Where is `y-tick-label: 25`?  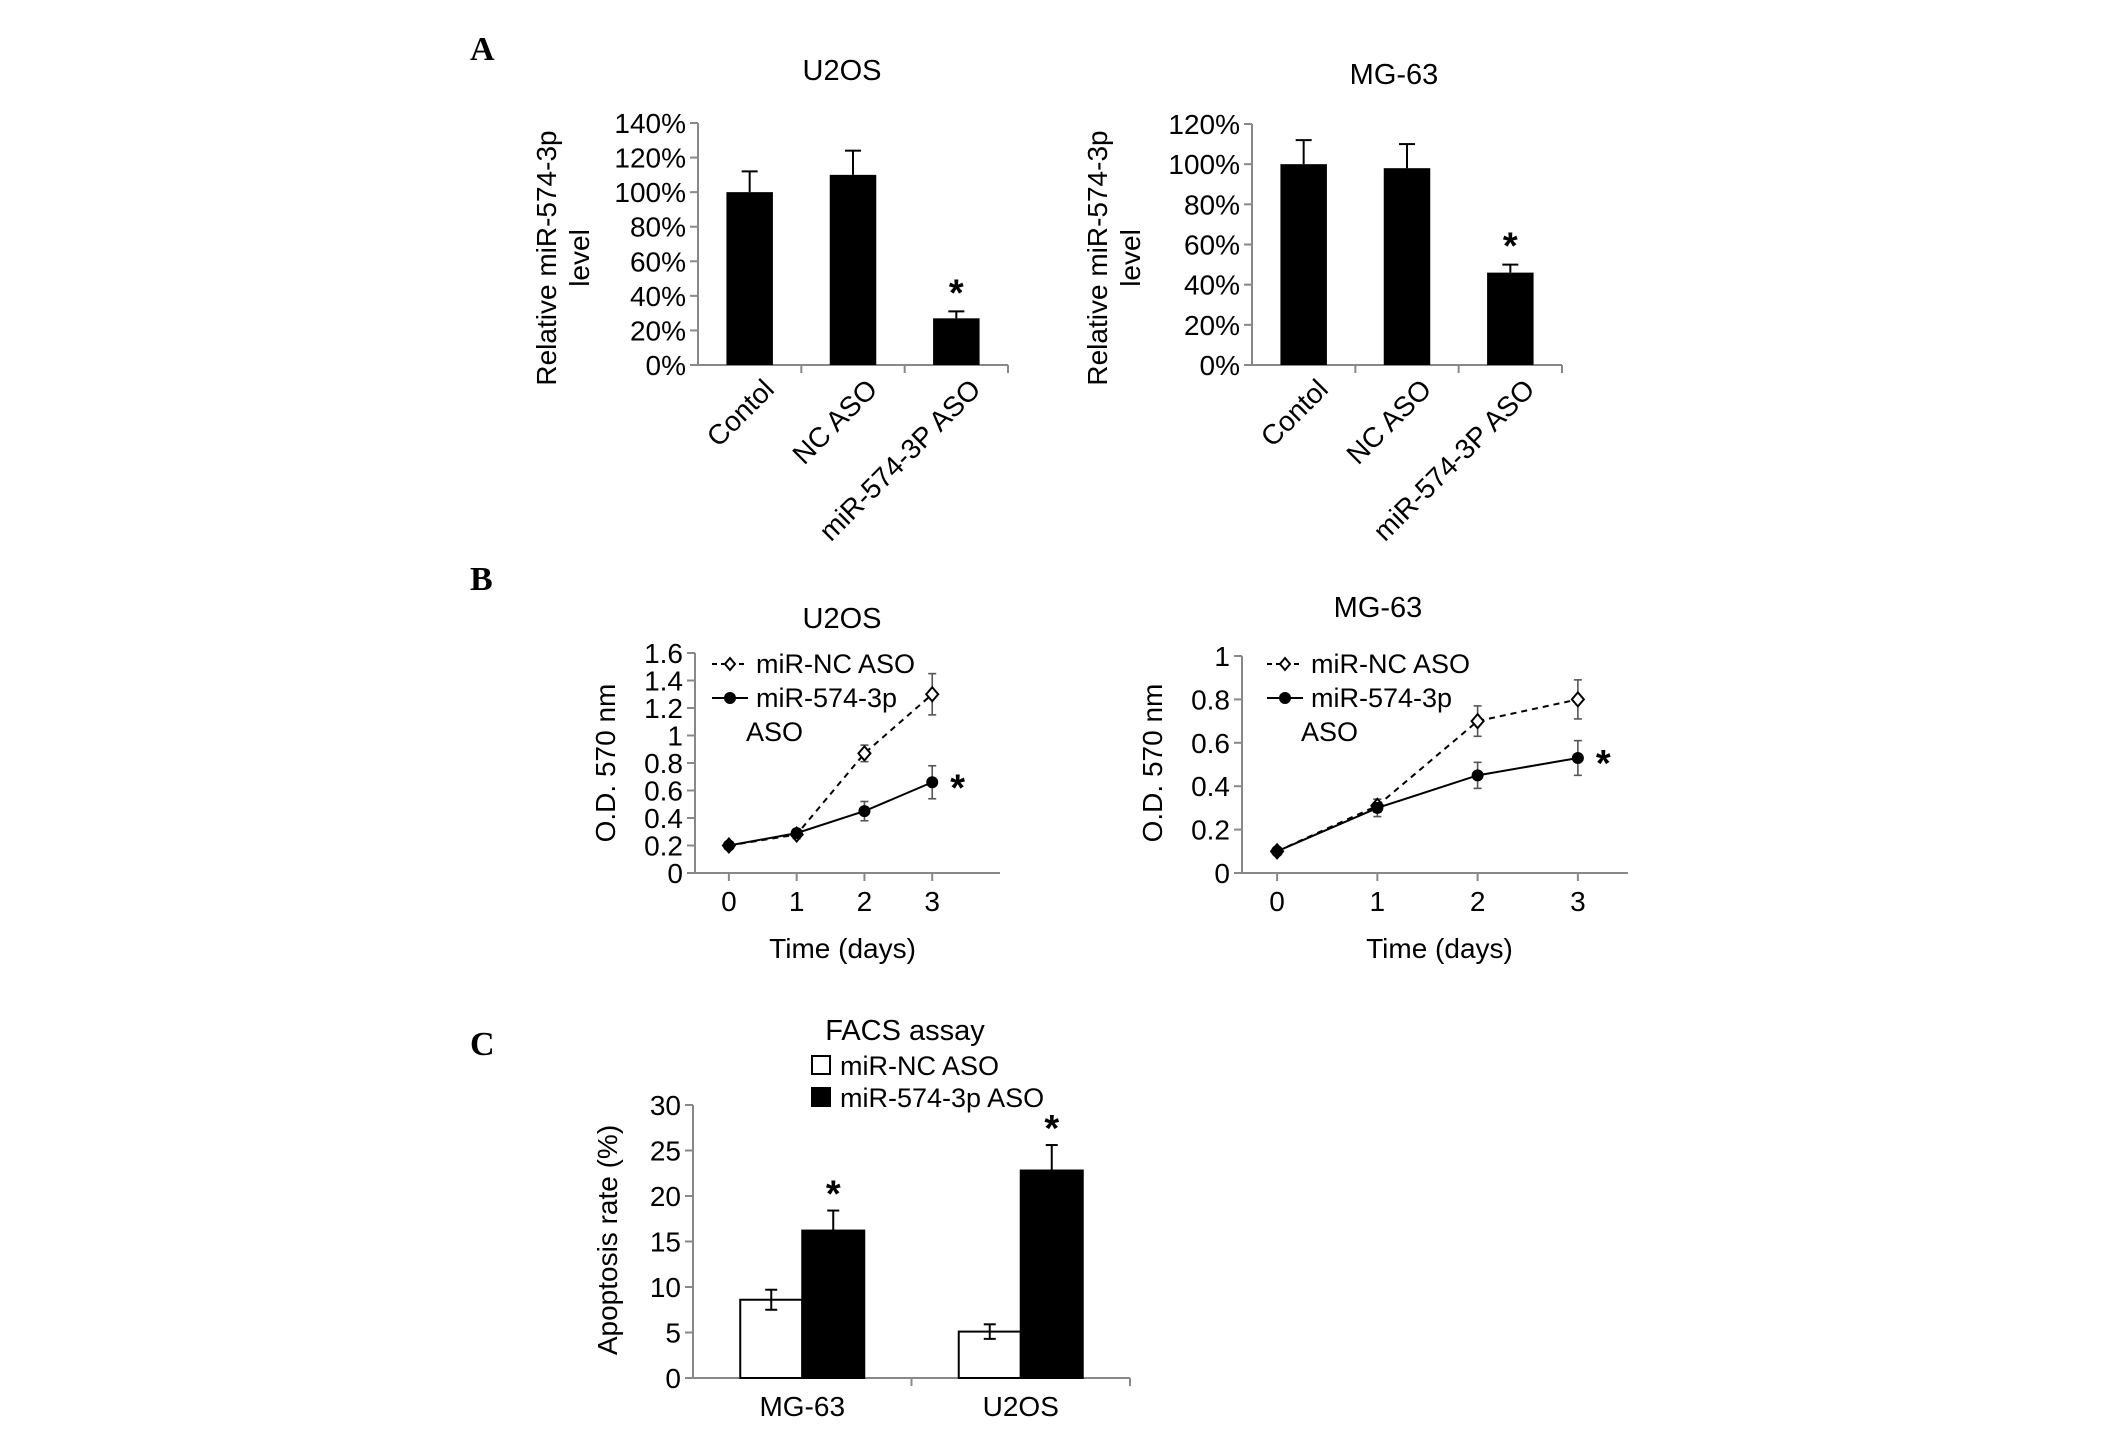 y-tick-label: 25 is located at coordinates (665, 1151).